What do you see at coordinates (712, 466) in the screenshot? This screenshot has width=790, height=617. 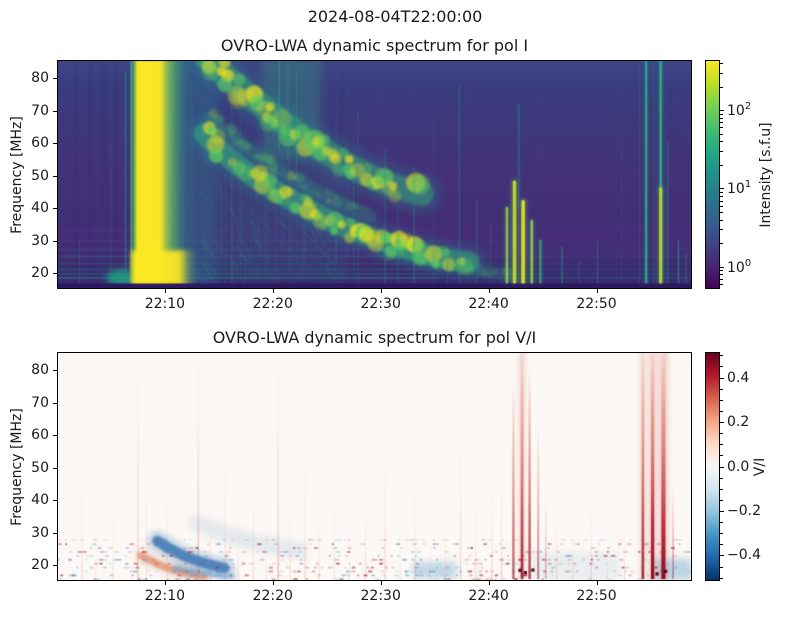 I see `pol-vi-colorbar-canvas` at bounding box center [712, 466].